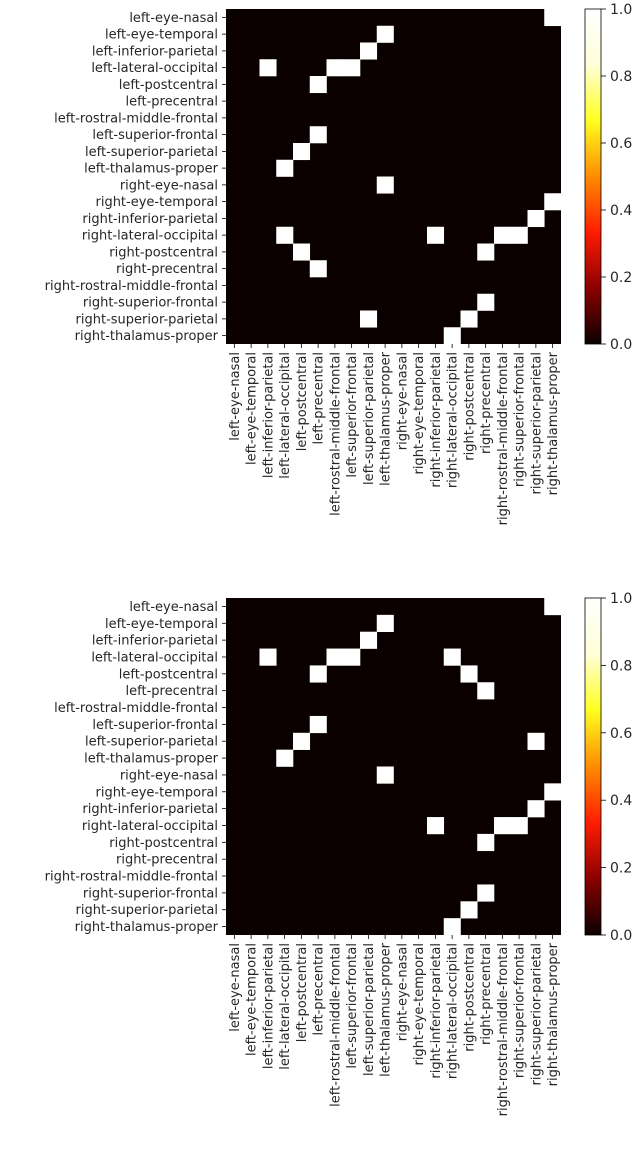 The image size is (639, 1158). Describe the element at coordinates (151, 759) in the screenshot. I see `y-tick-label: left-thalamus-proper` at that location.